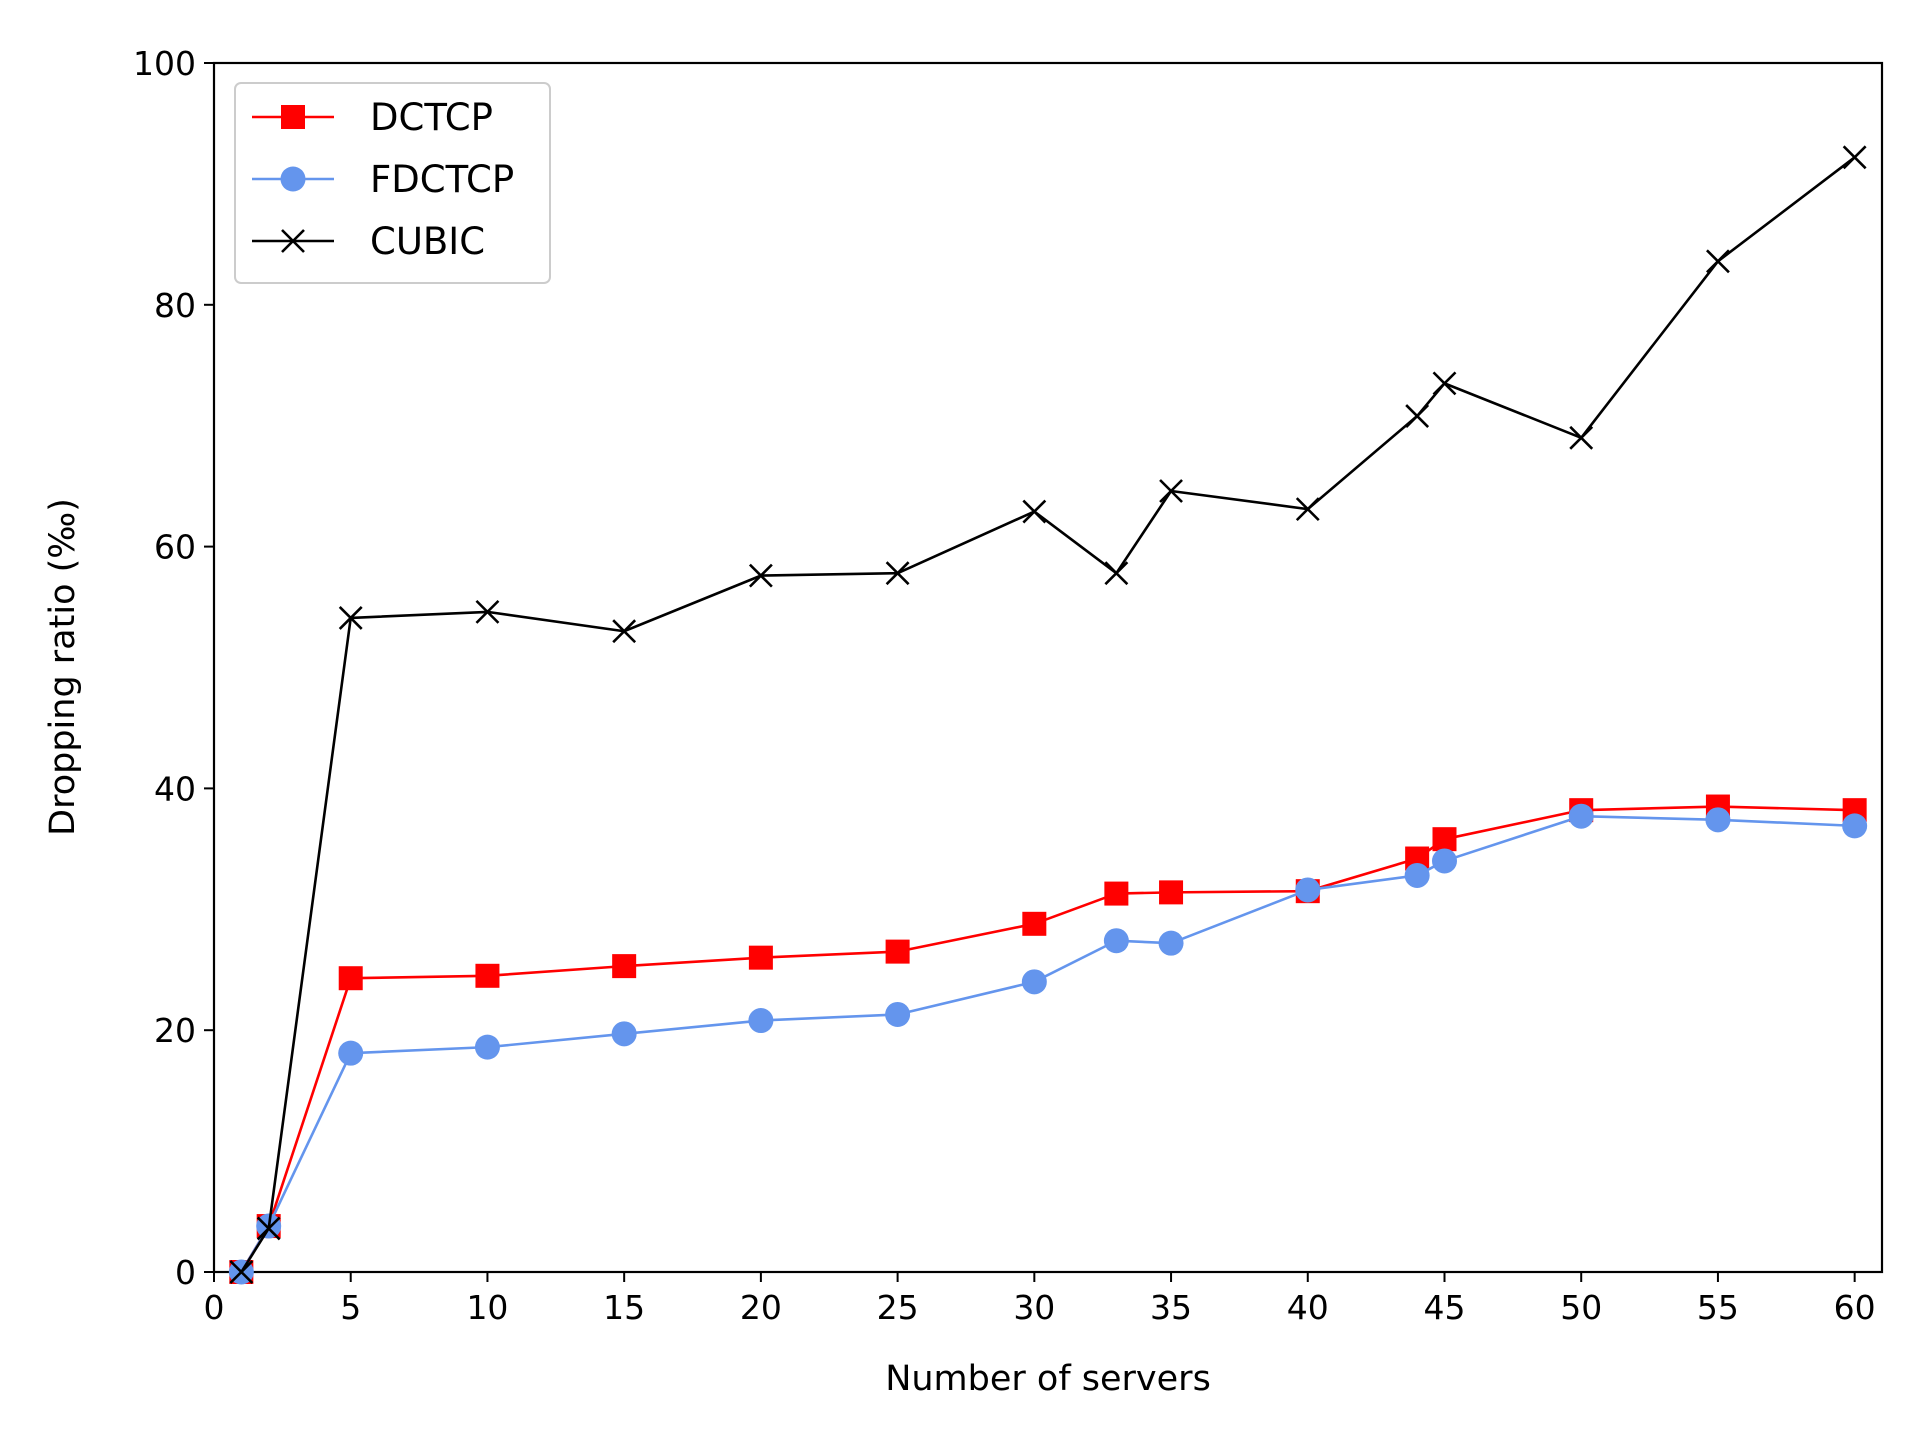 This screenshot has height=1444, width=1920. What do you see at coordinates (898, 1307) in the screenshot?
I see `x-tick-label: 25` at bounding box center [898, 1307].